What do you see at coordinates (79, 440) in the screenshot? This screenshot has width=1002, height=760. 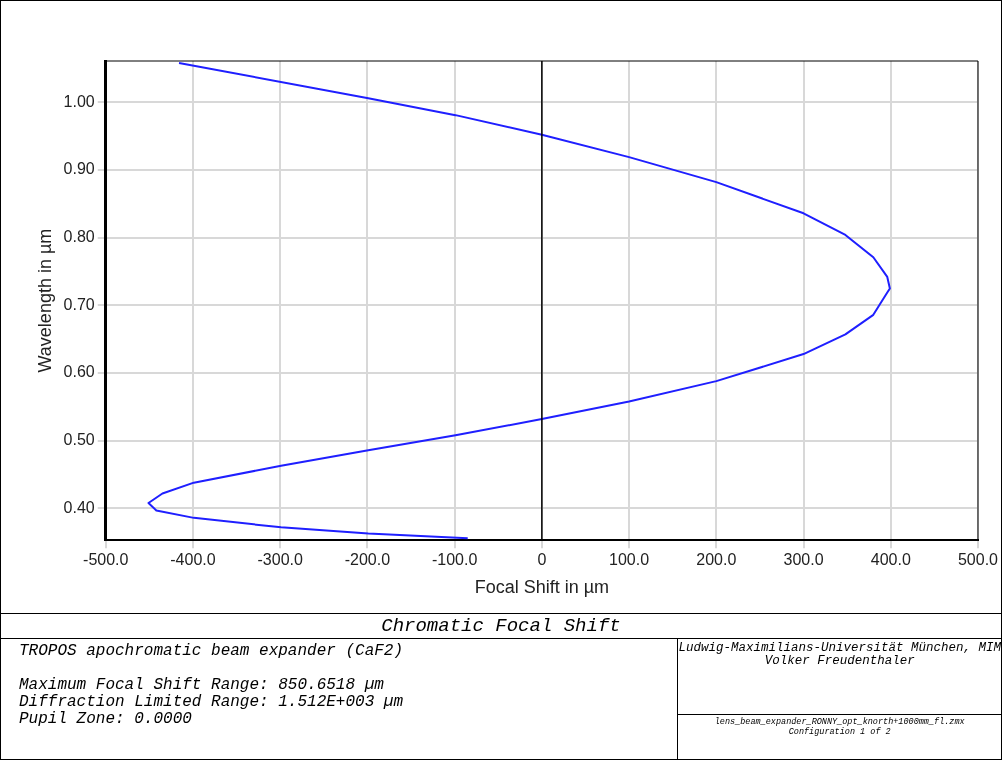 I see `y-tick-label: 0.50` at bounding box center [79, 440].